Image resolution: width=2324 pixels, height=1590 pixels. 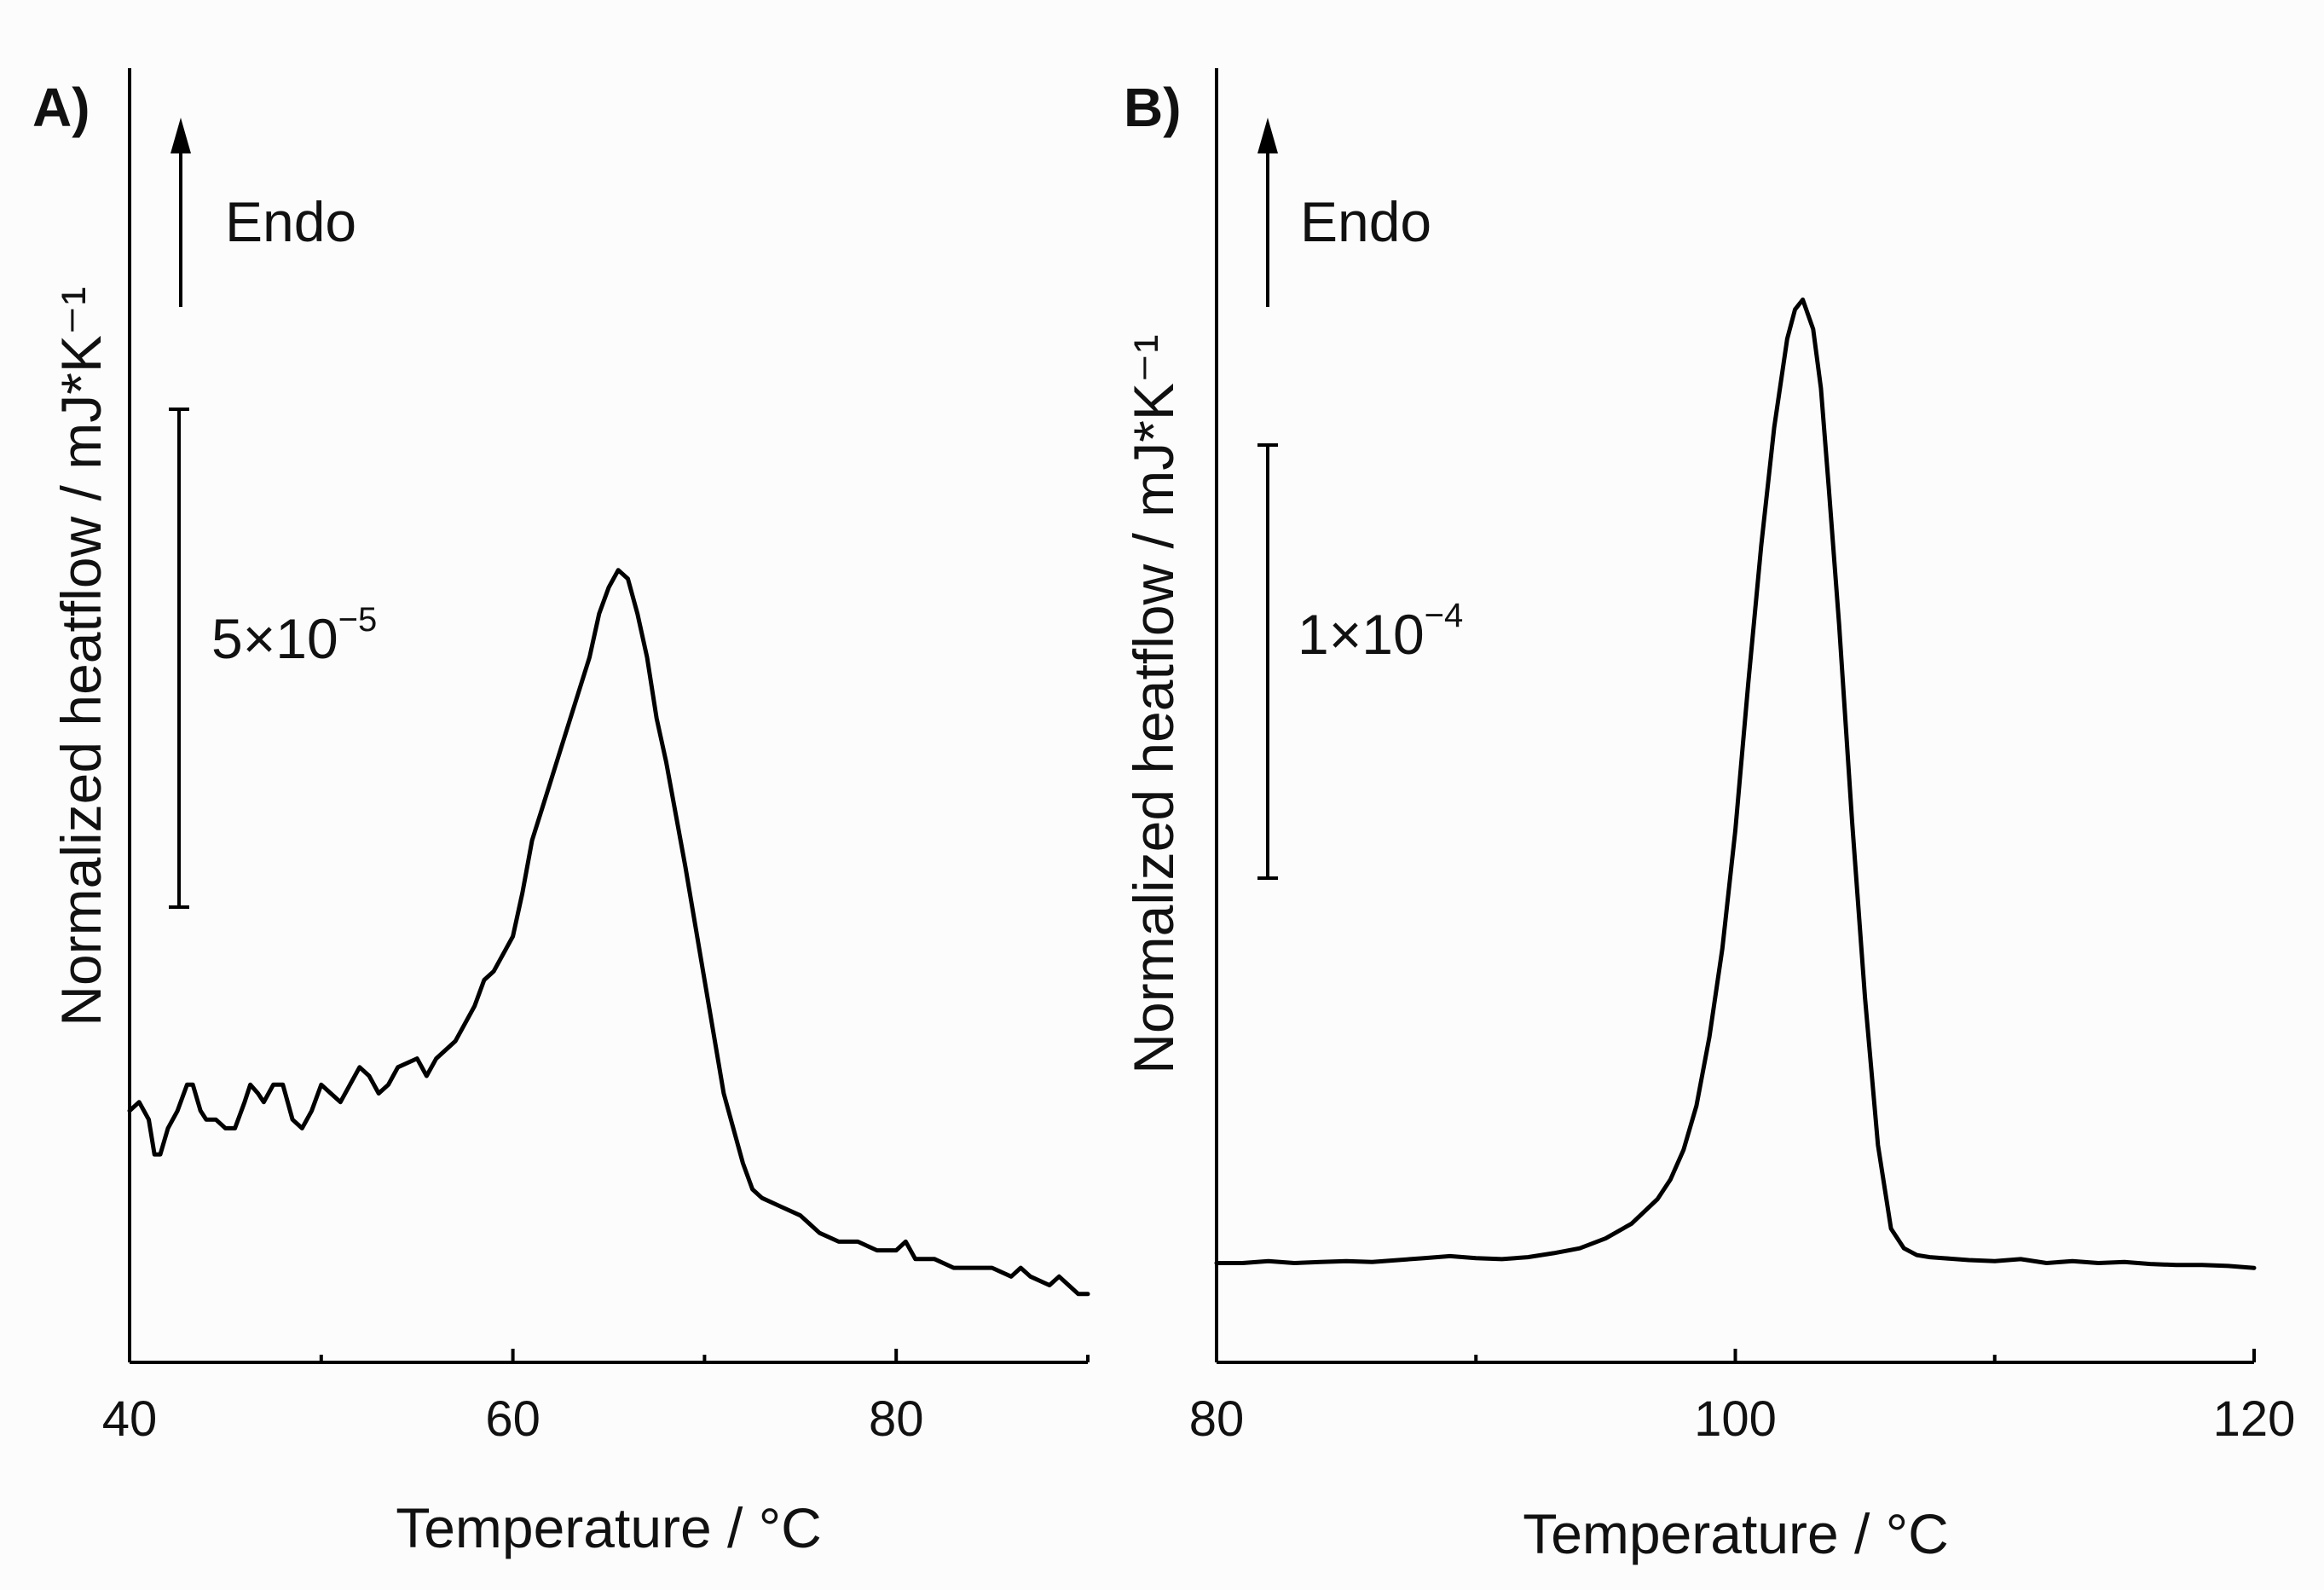 I want to click on x-tick-label: 120, so click(x=2255, y=1419).